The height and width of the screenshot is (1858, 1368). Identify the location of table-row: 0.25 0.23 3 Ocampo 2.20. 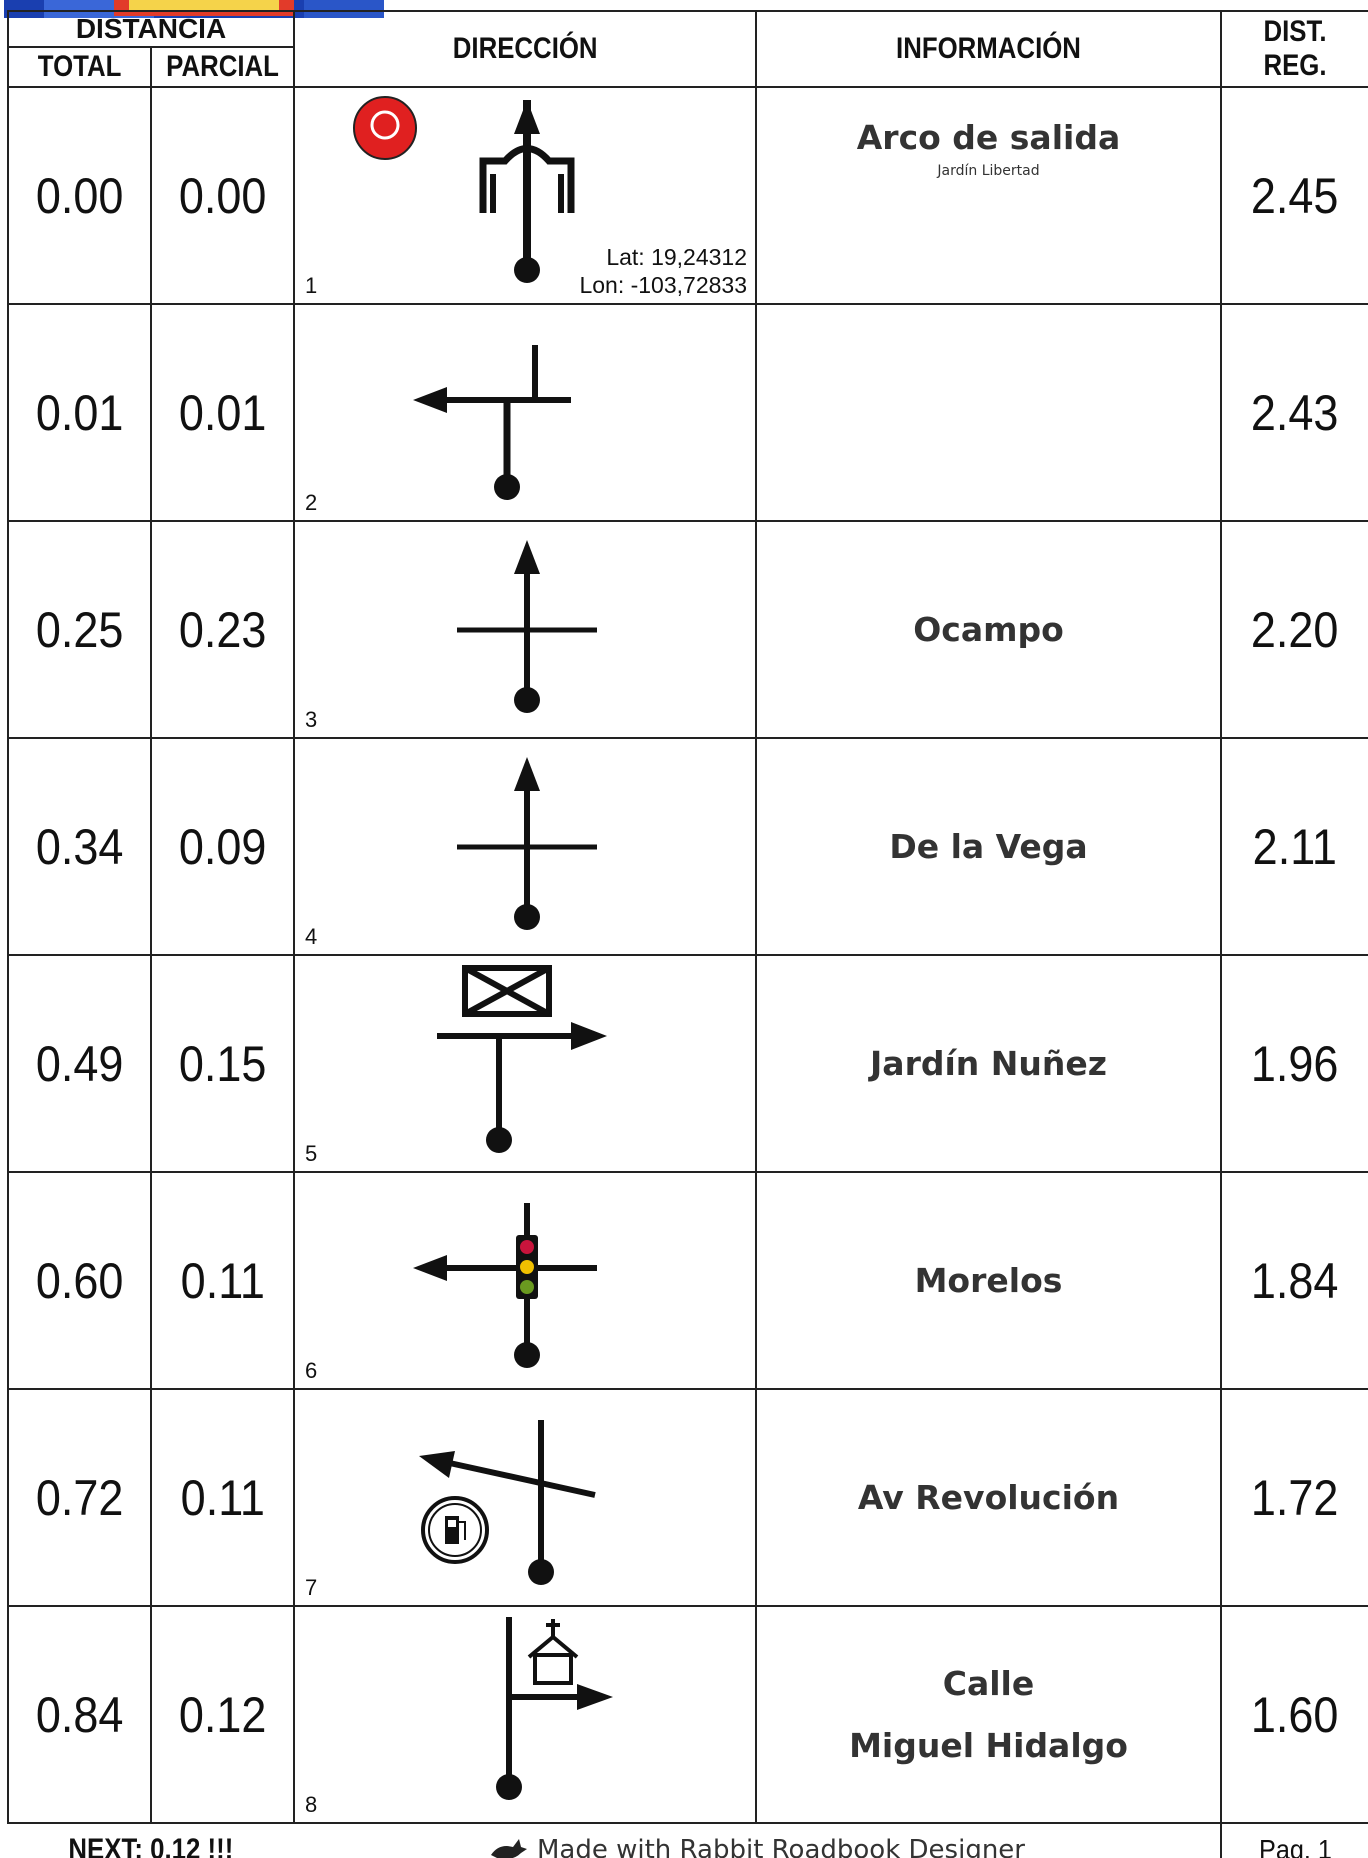
(687, 629).